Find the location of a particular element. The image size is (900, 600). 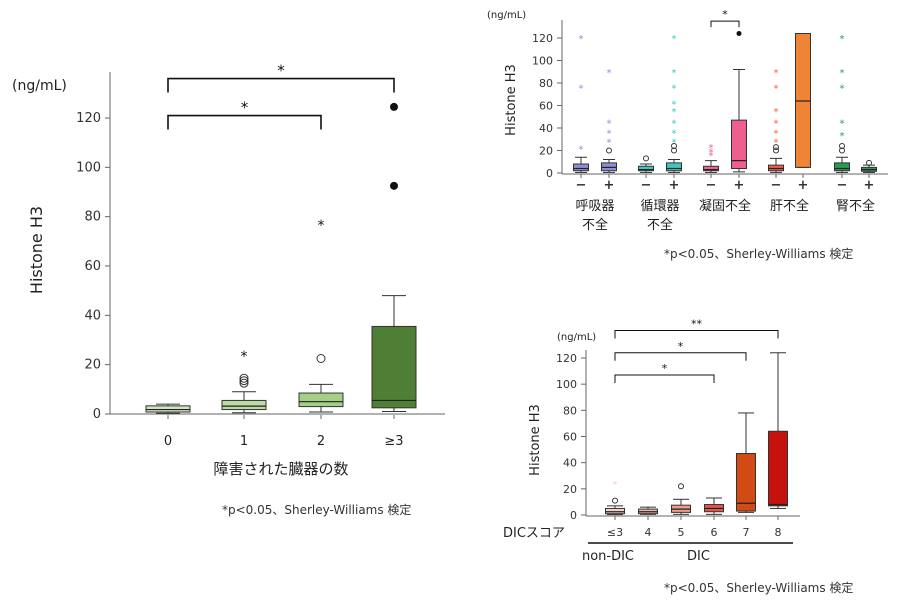

dic-y-axis-label: Histone H3 is located at coordinates (535, 440).